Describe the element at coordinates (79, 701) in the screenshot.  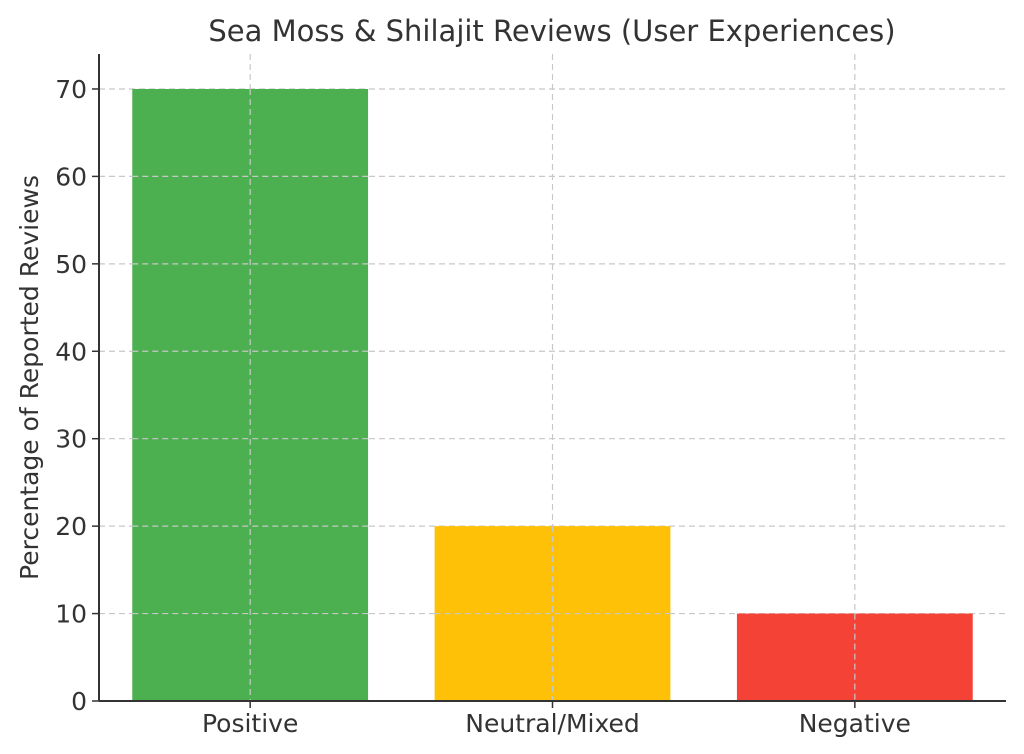
I see `y-tick-label: 0` at that location.